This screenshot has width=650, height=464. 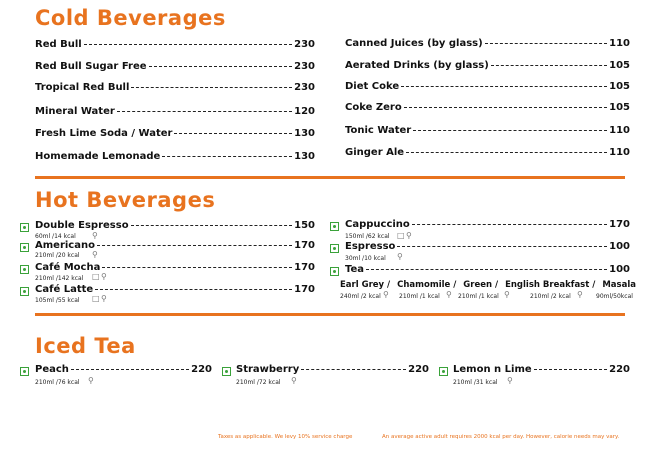 I want to click on menu-row: Café Latte 170, so click(x=175, y=289).